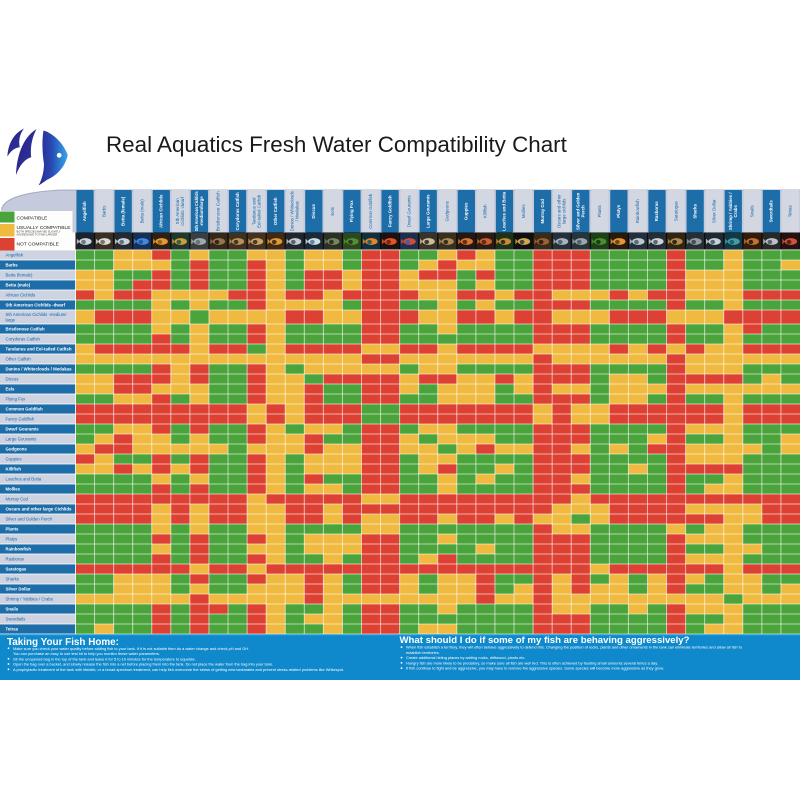 The width and height of the screenshot is (800, 800). I want to click on svg-text: Shrimp / Yabbies /, so click(730, 211).